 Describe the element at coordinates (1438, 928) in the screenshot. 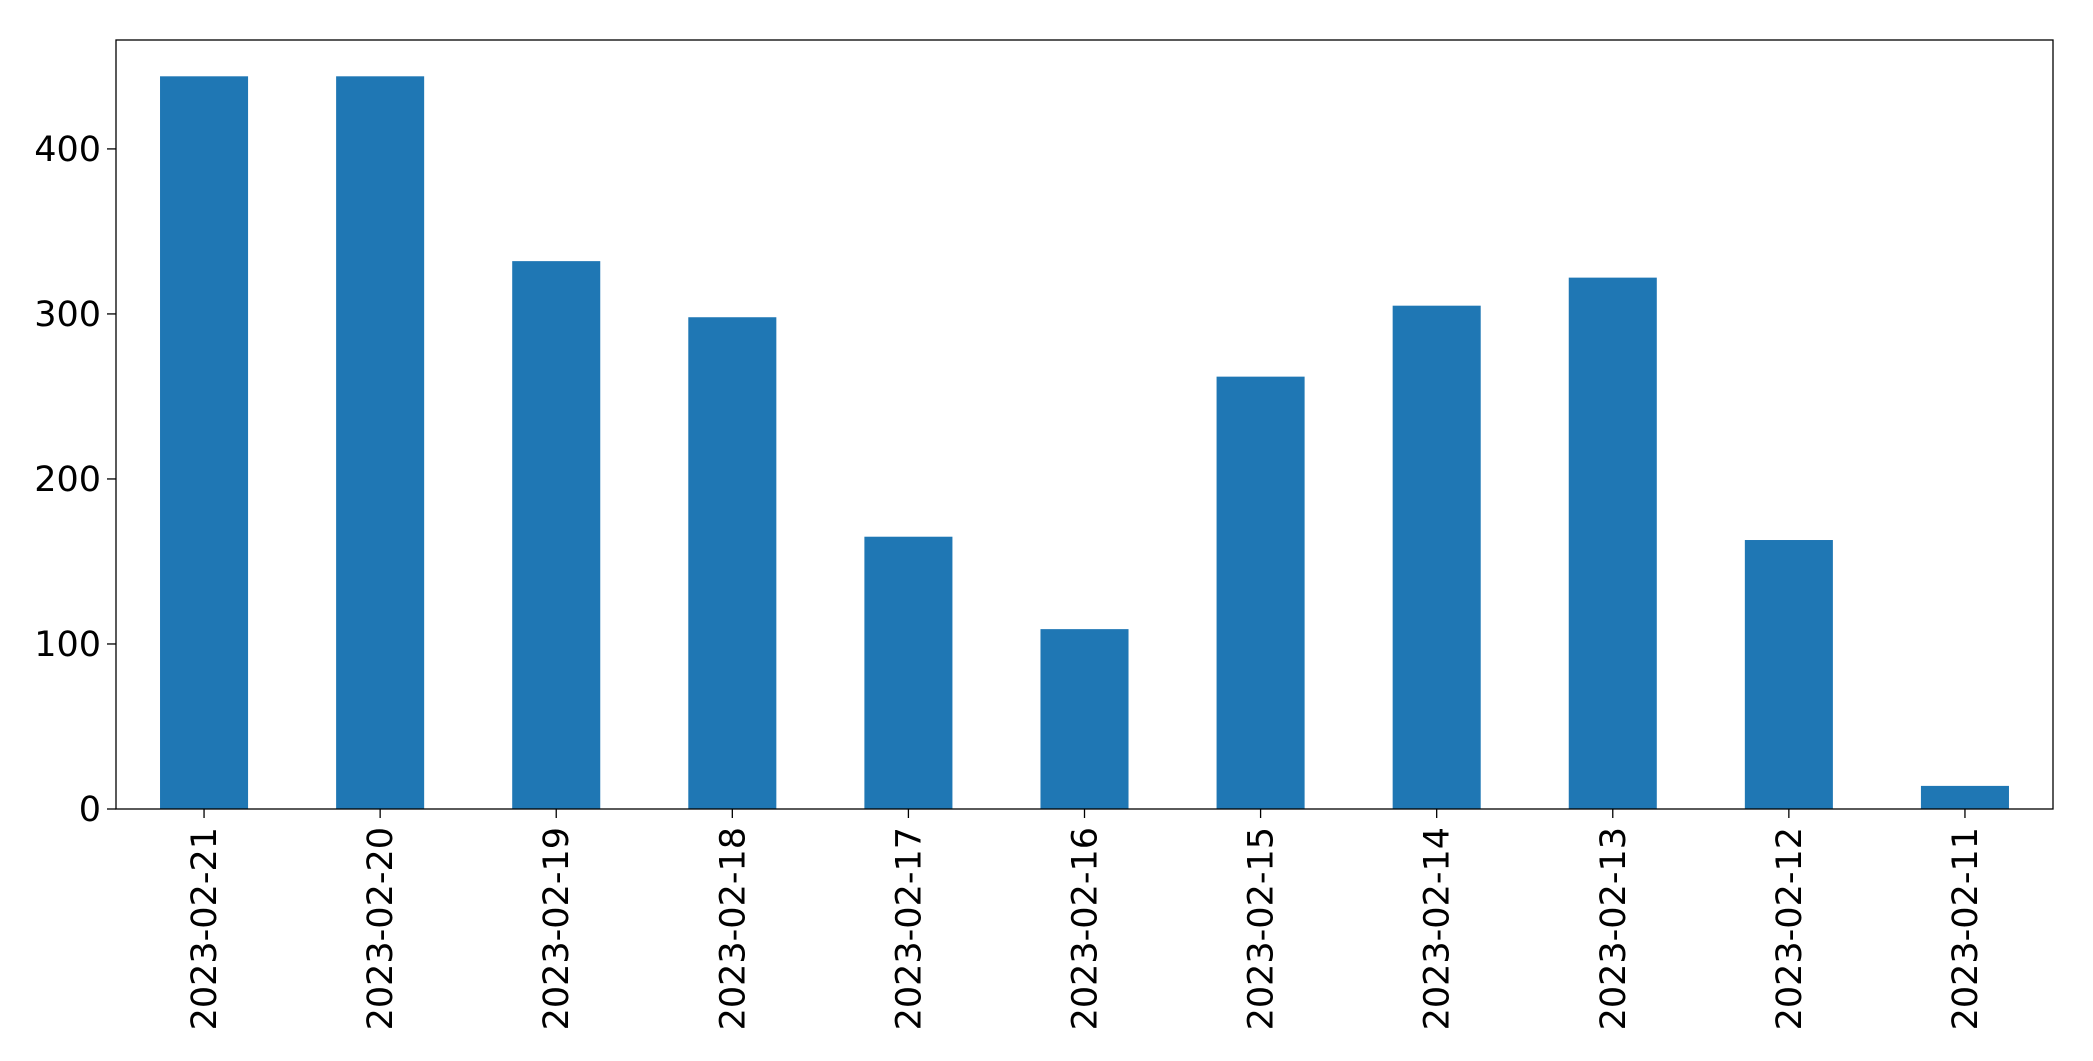

I see `x-tick-label: 2023-02-14` at that location.